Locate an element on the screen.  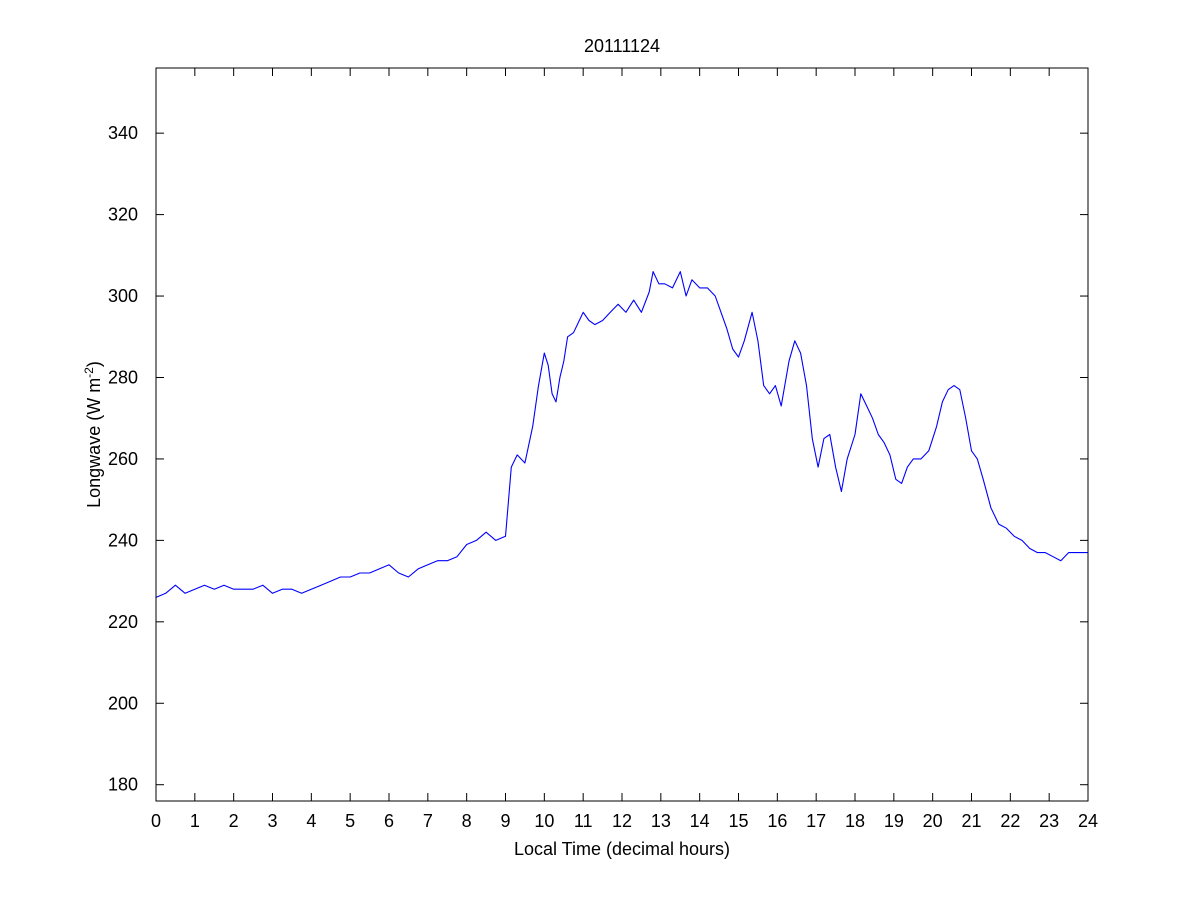
y-tick-label: 180 is located at coordinates (123, 785).